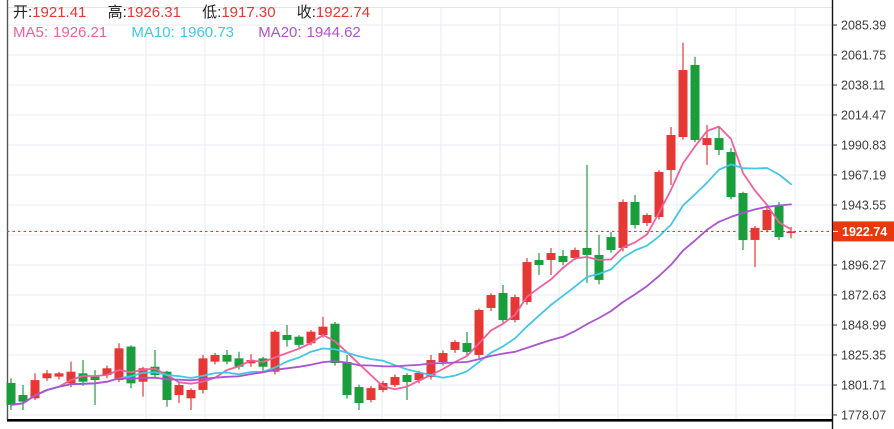 This screenshot has width=894, height=429. I want to click on open-readout: 开:1921.41, so click(49, 12).